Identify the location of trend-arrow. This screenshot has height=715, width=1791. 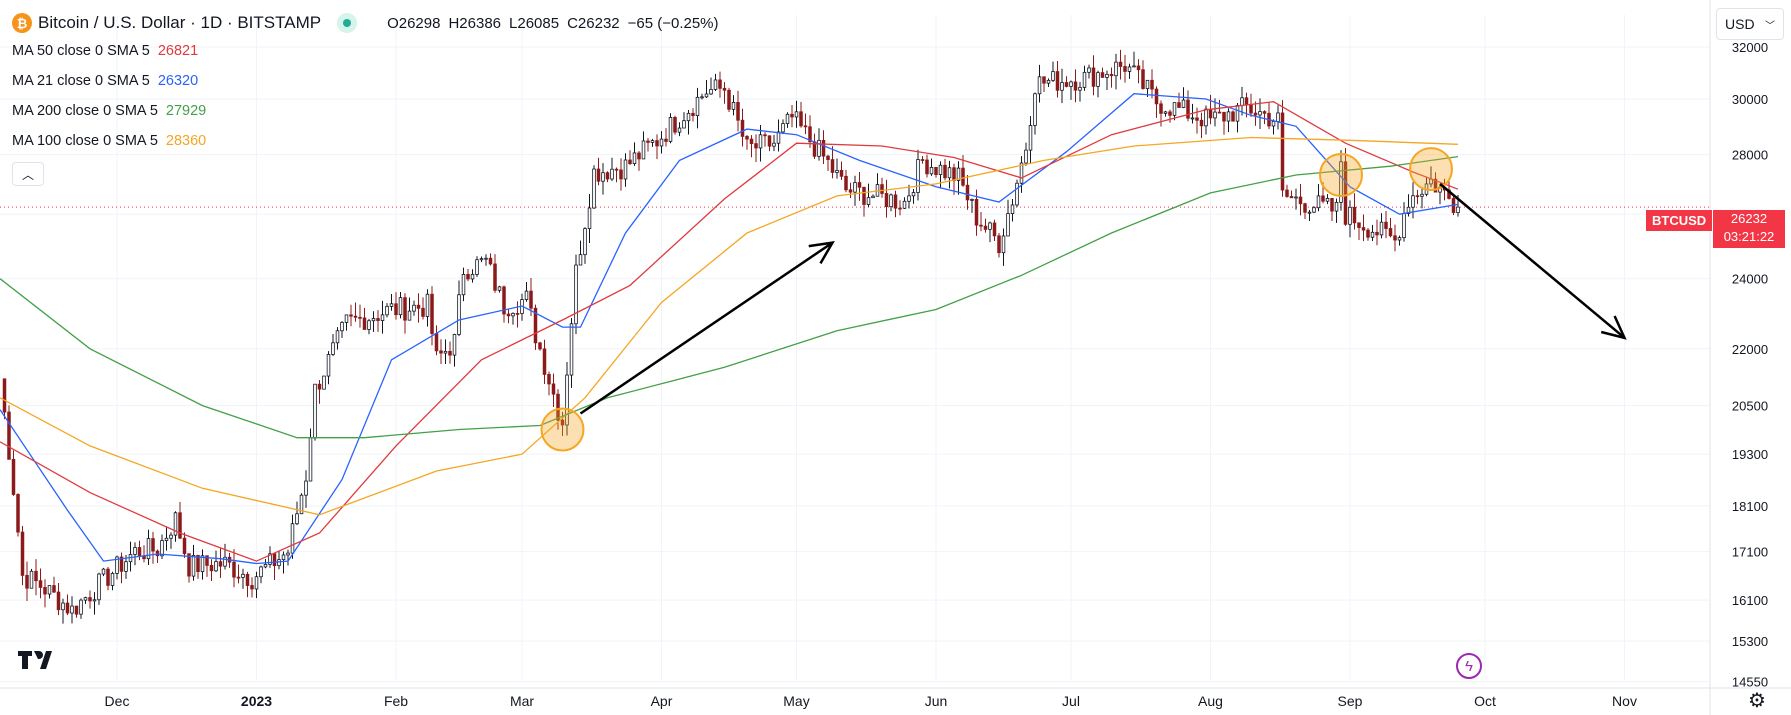
(1532, 260).